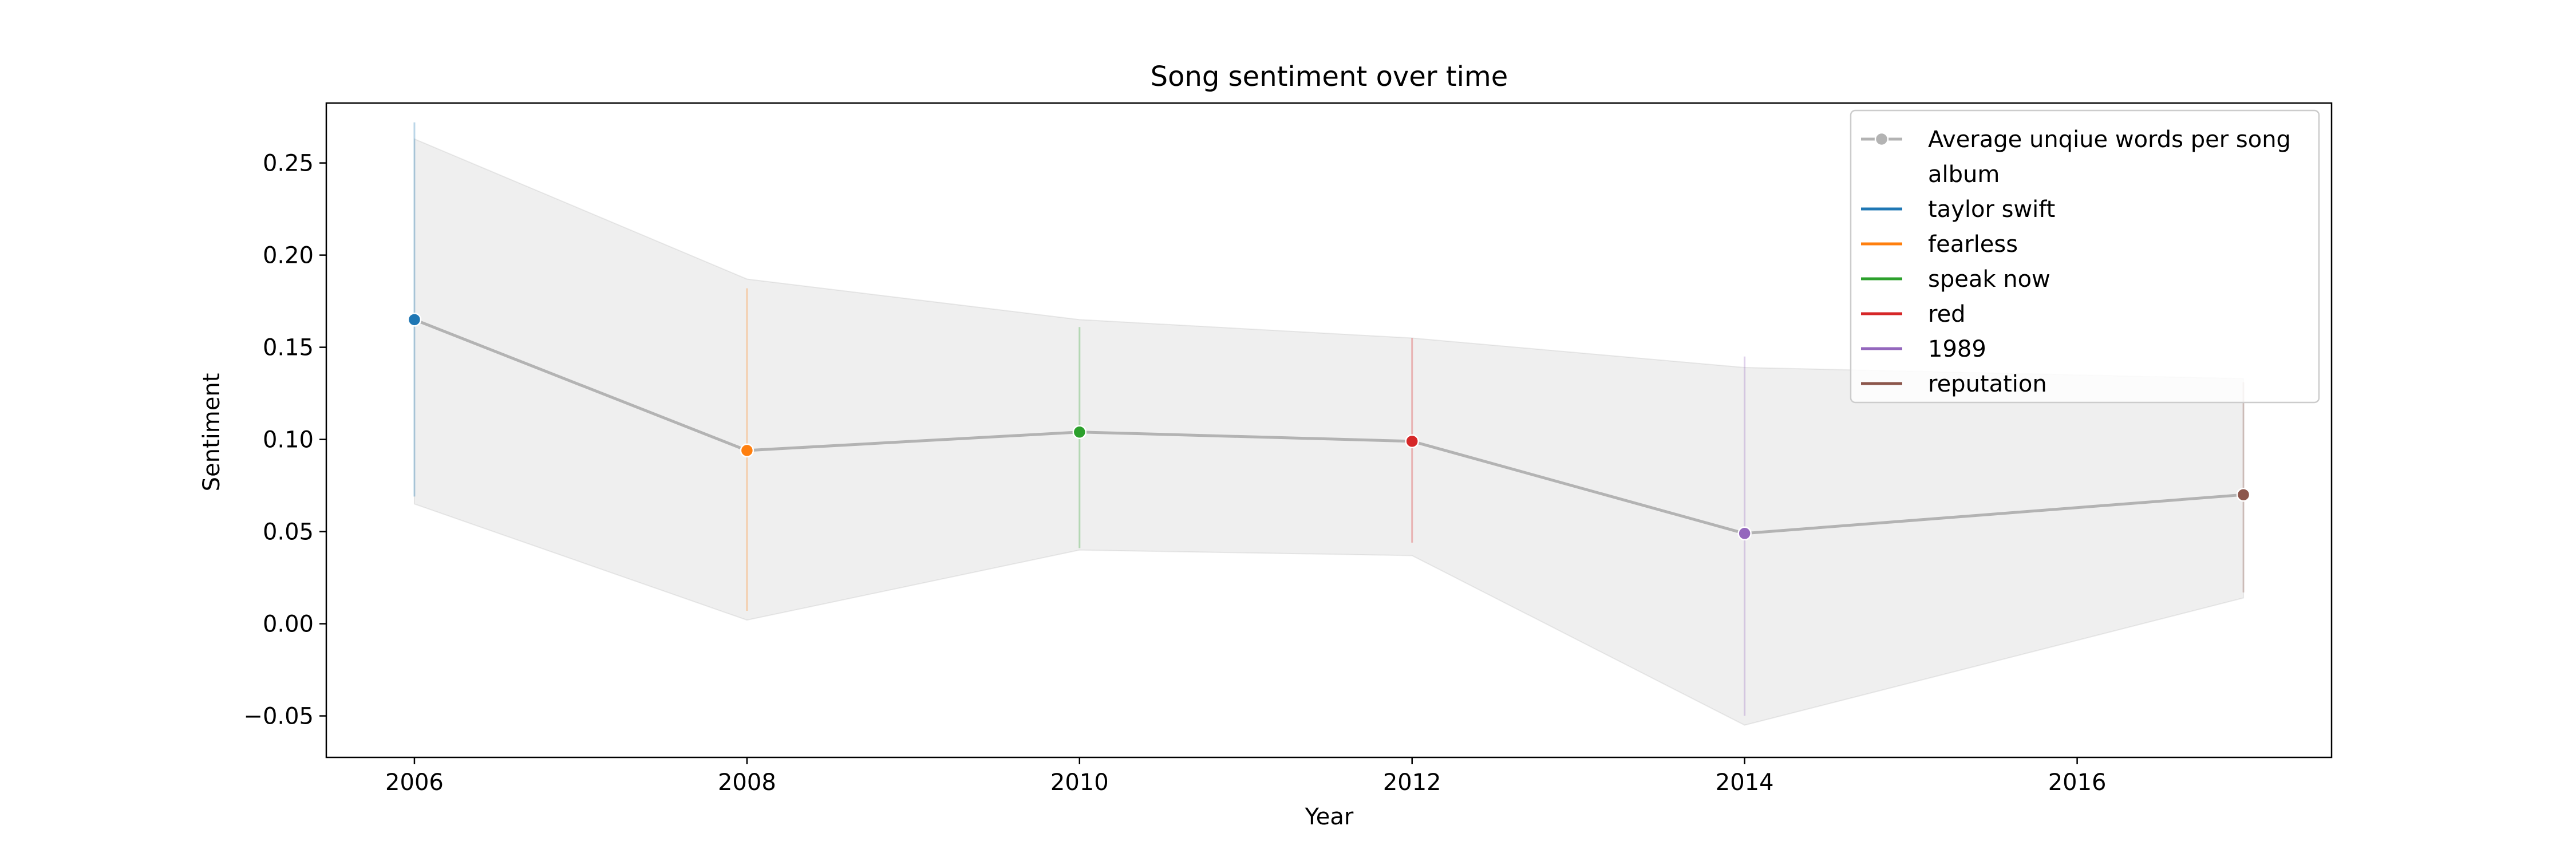 This screenshot has height=861, width=2576. What do you see at coordinates (288, 348) in the screenshot?
I see `y-tick-label: 0.15` at bounding box center [288, 348].